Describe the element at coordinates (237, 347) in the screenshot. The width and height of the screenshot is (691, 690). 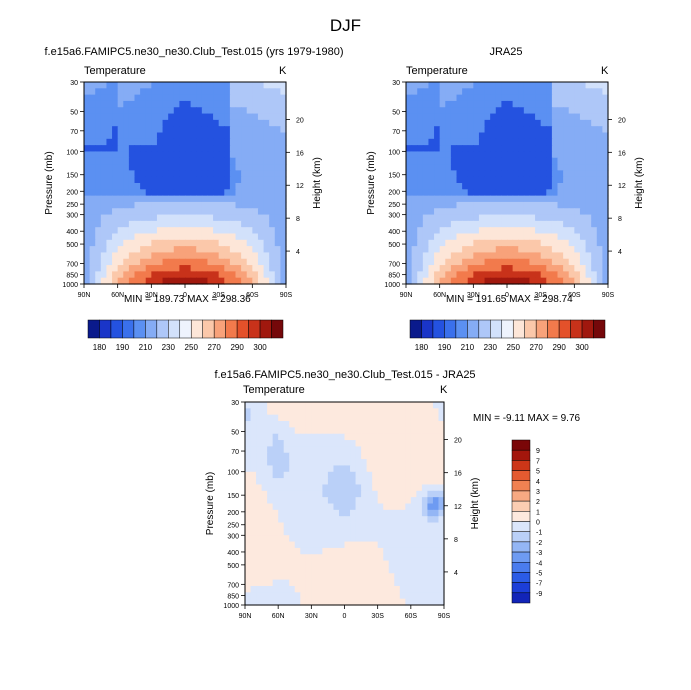
I see `colorbar-label: 290` at that location.